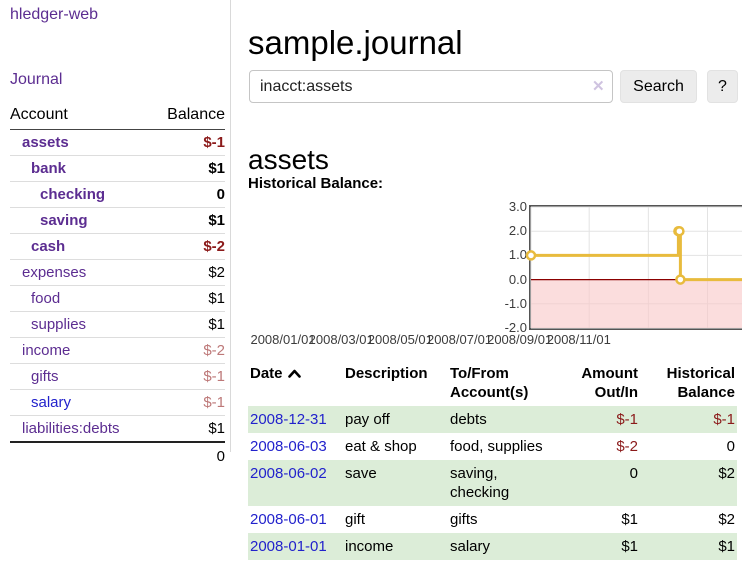 The image size is (742, 582). What do you see at coordinates (117, 351) in the screenshot?
I see `account-row: income $-2` at bounding box center [117, 351].